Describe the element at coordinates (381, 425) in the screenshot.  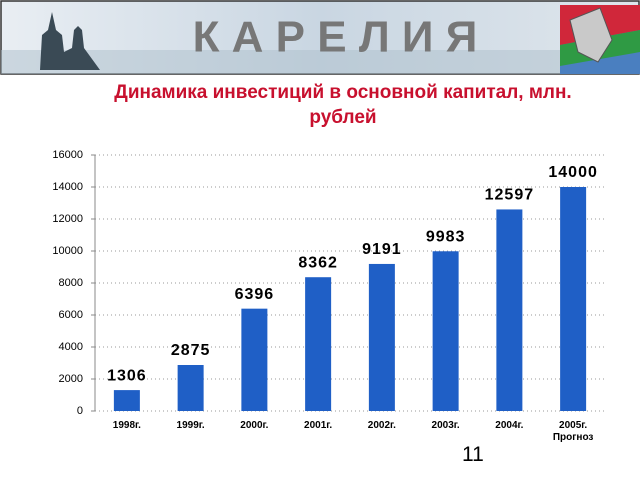
I see `x-tick-label: 2002г.` at that location.